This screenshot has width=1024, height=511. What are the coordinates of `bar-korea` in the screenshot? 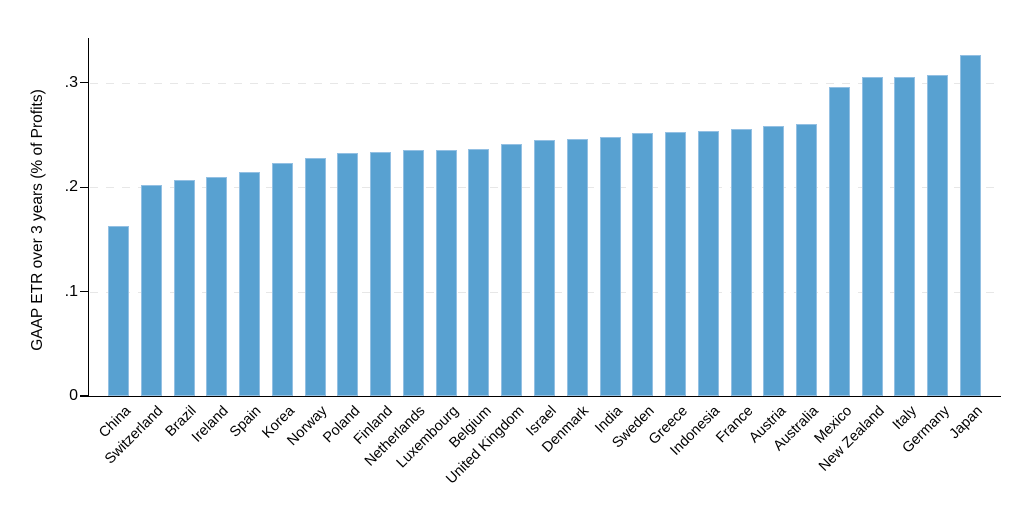 It's located at (282, 279).